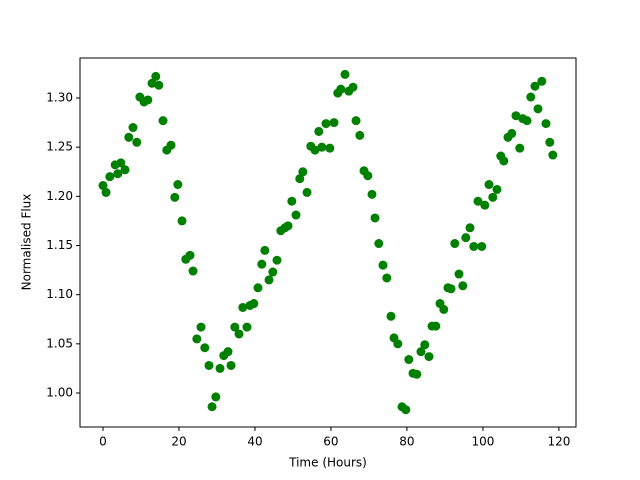 This screenshot has width=640, height=480. I want to click on x-axis-label: Time (Hours), so click(327, 463).